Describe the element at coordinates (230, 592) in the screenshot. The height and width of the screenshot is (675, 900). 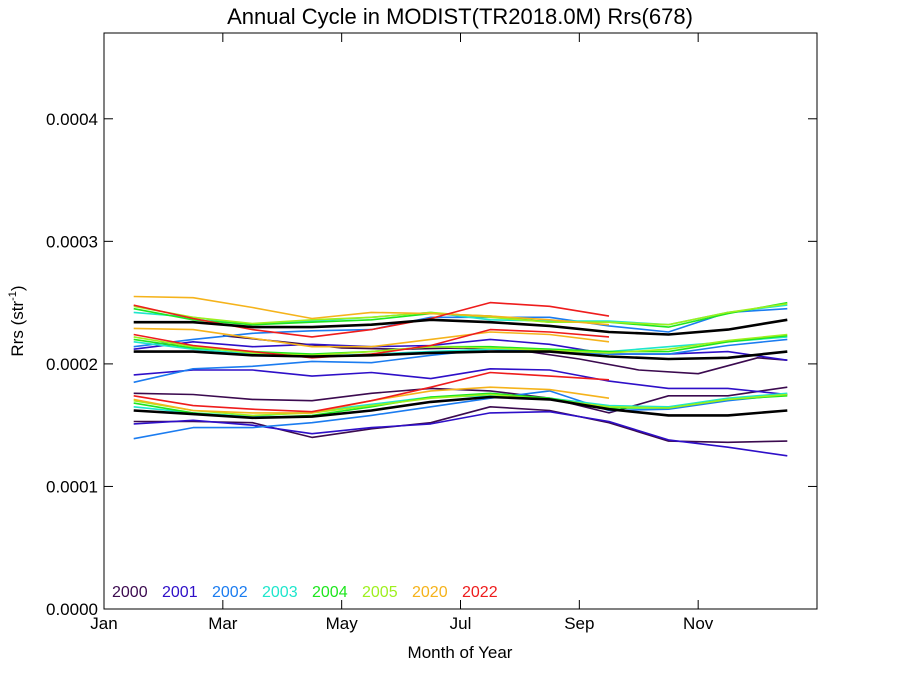
I see `legend-entry-2002: 2002` at that location.